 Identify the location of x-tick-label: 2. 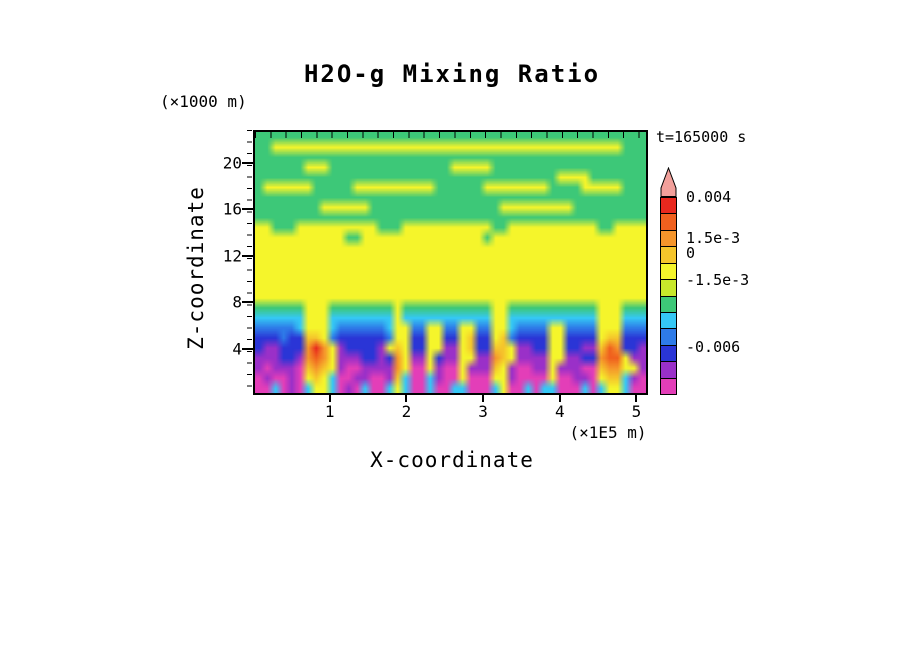
(406, 411).